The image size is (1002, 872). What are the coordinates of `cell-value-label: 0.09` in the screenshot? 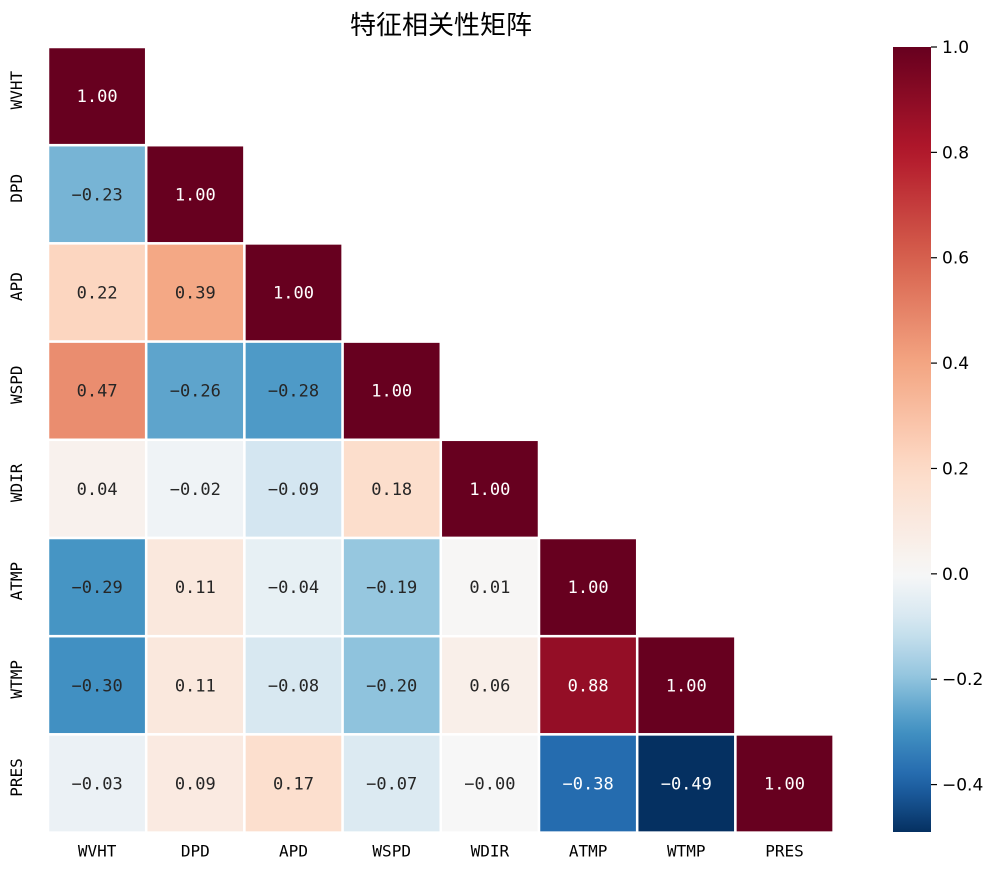 It's located at (195, 785).